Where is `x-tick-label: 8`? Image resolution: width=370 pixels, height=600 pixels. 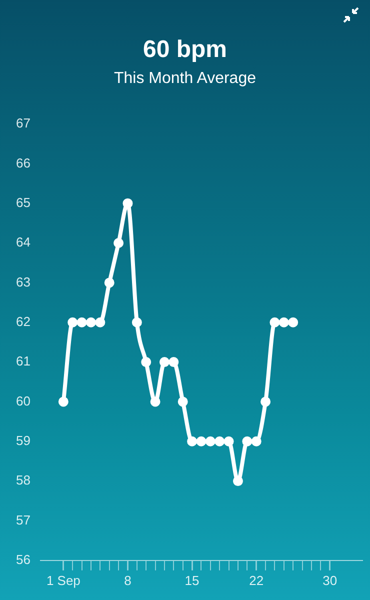 x-tick-label: 8 is located at coordinates (128, 580).